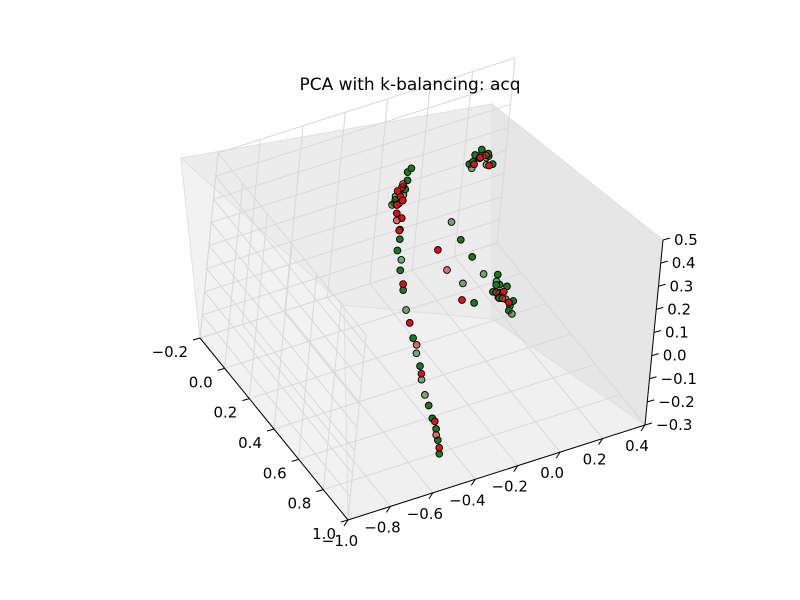 This screenshot has width=800, height=600. I want to click on x-tick-label: −0.2, so click(509, 487).